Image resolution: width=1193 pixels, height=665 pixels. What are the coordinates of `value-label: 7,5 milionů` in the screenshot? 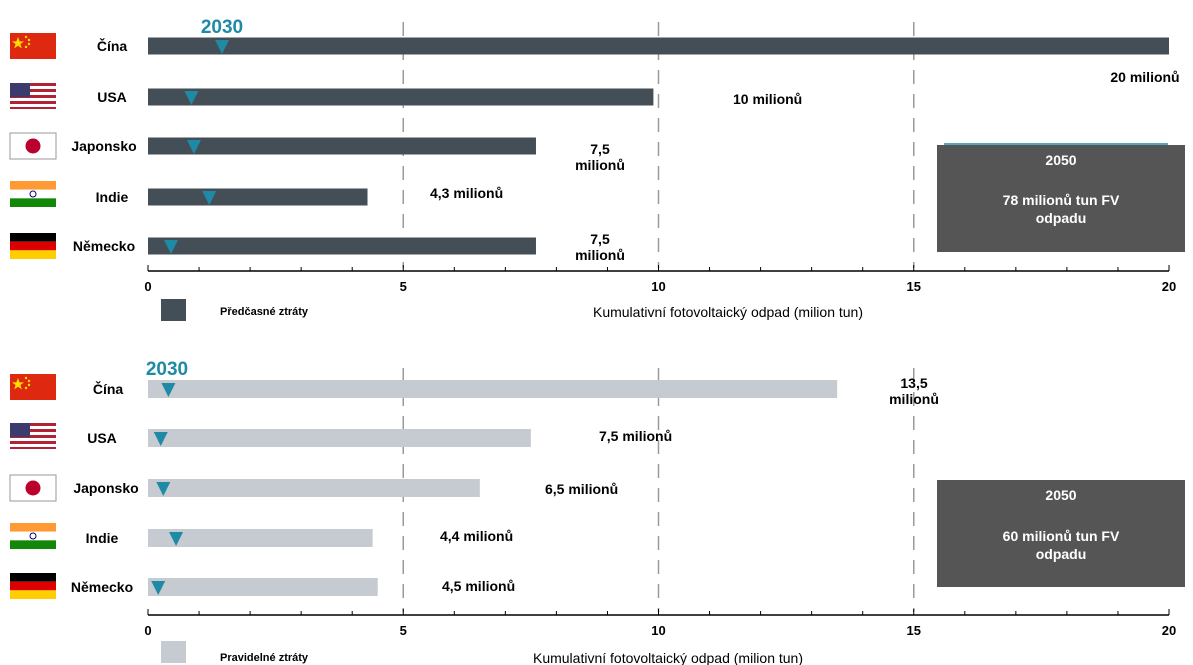 It's located at (635, 436).